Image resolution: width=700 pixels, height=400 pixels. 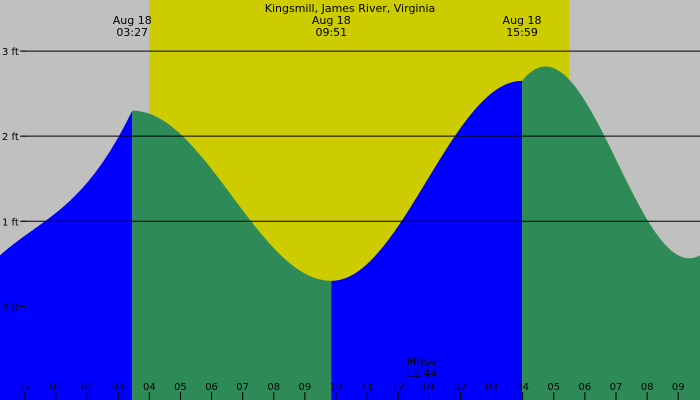 I want to click on x-tick-label: 11, so click(x=367, y=387).